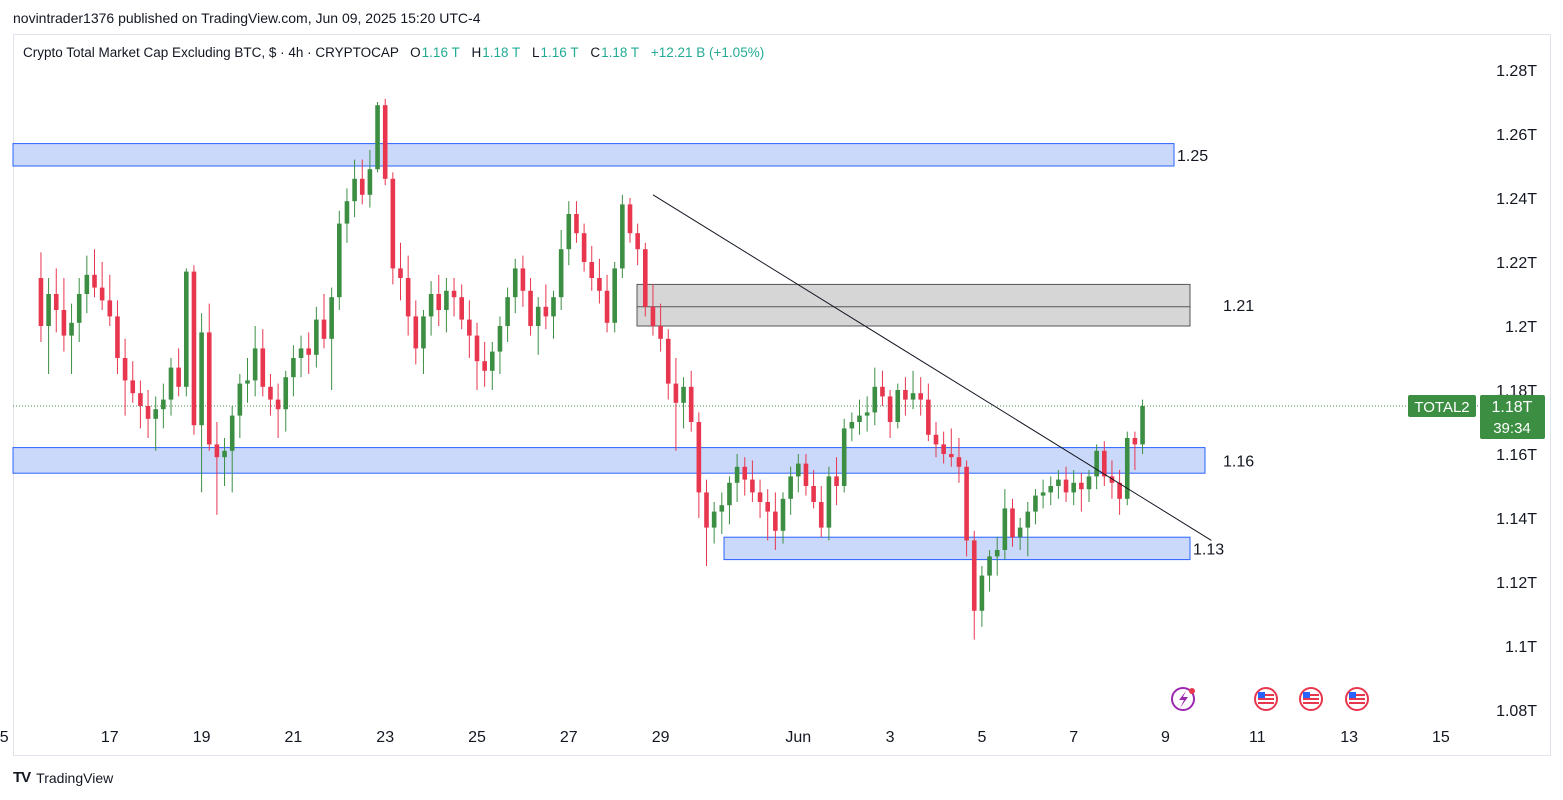 The image size is (1563, 800). I want to click on tradingview-logo-icon: TV, so click(22, 777).